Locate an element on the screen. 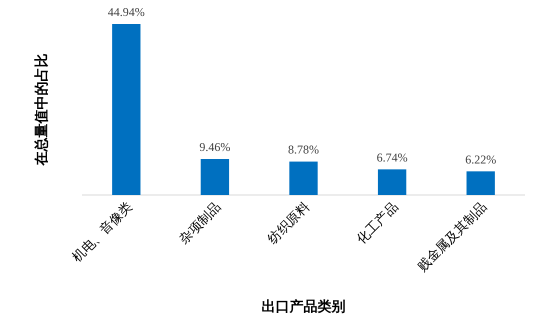 The height and width of the screenshot is (323, 549). y-axis-title: 在总量值中的占比 is located at coordinates (42, 110).